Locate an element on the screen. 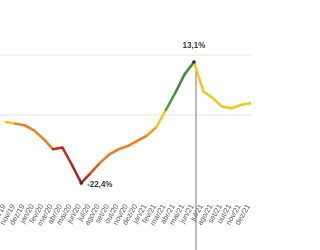  value-label: -22,4% is located at coordinates (99, 184).